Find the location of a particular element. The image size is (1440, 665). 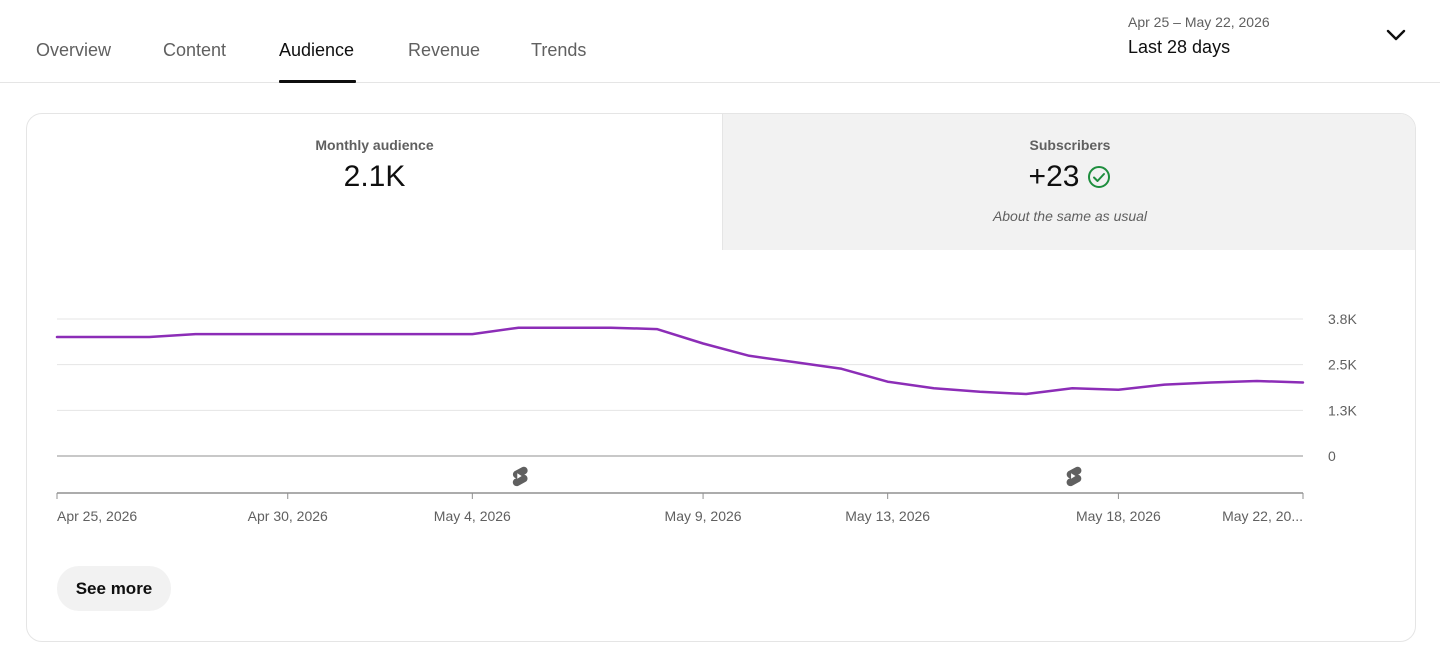

metric-label: Subscribers is located at coordinates (1070, 145).